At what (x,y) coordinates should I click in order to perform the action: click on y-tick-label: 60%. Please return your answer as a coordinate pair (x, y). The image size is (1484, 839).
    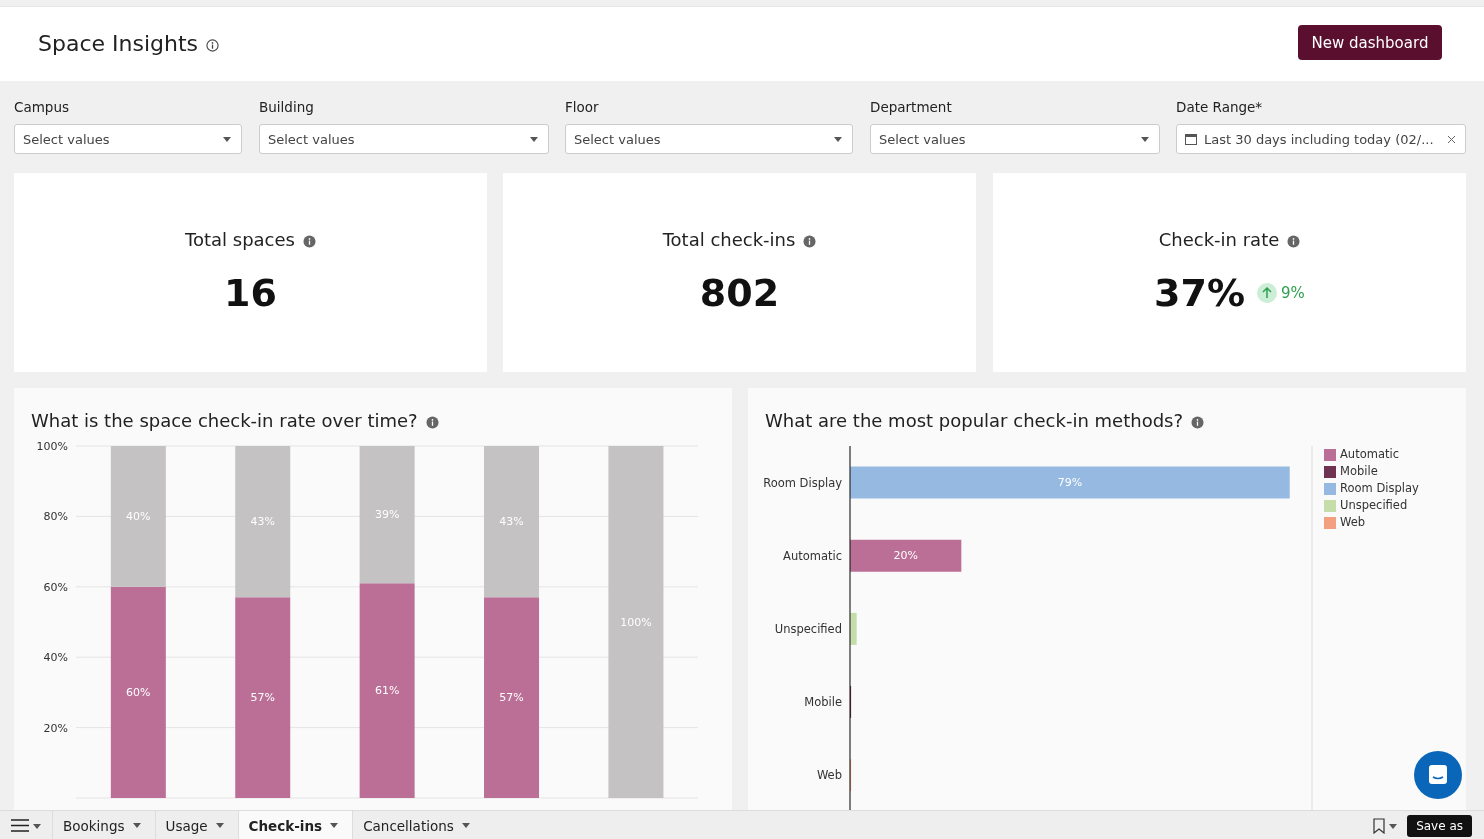
    Looking at the image, I should click on (55, 587).